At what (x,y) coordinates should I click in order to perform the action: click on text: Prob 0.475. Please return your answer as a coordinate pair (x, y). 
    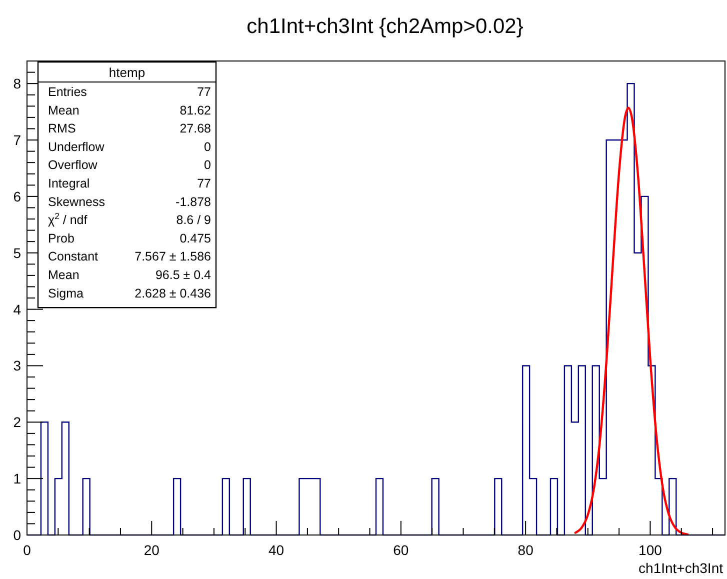
    Looking at the image, I should click on (129, 238).